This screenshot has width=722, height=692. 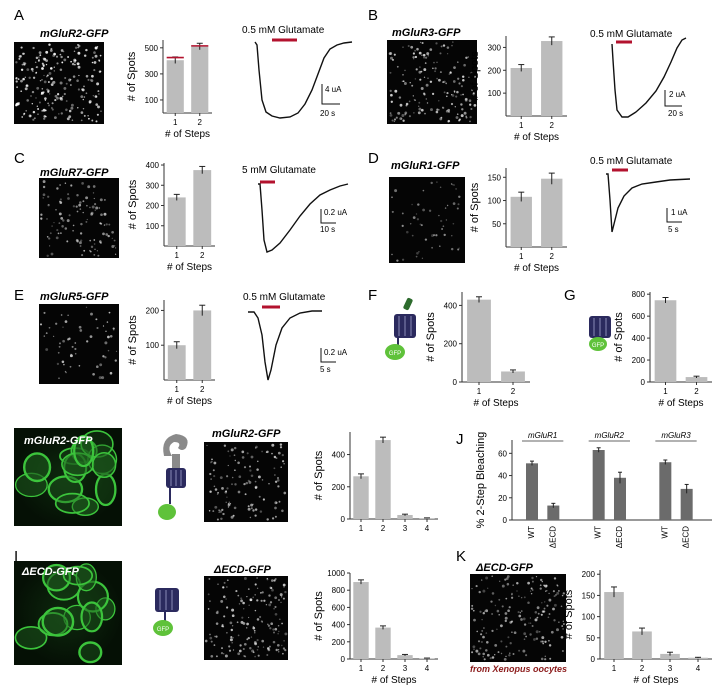 What do you see at coordinates (246, 482) in the screenshot?
I see `micrograph` at bounding box center [246, 482].